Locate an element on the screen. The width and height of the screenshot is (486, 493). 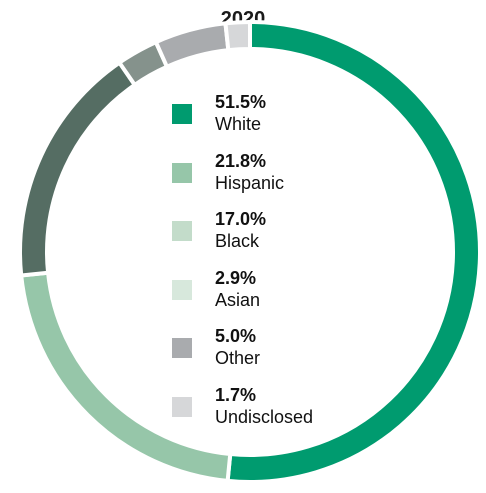
legend-item-white: 51.5% White is located at coordinates (242, 120).